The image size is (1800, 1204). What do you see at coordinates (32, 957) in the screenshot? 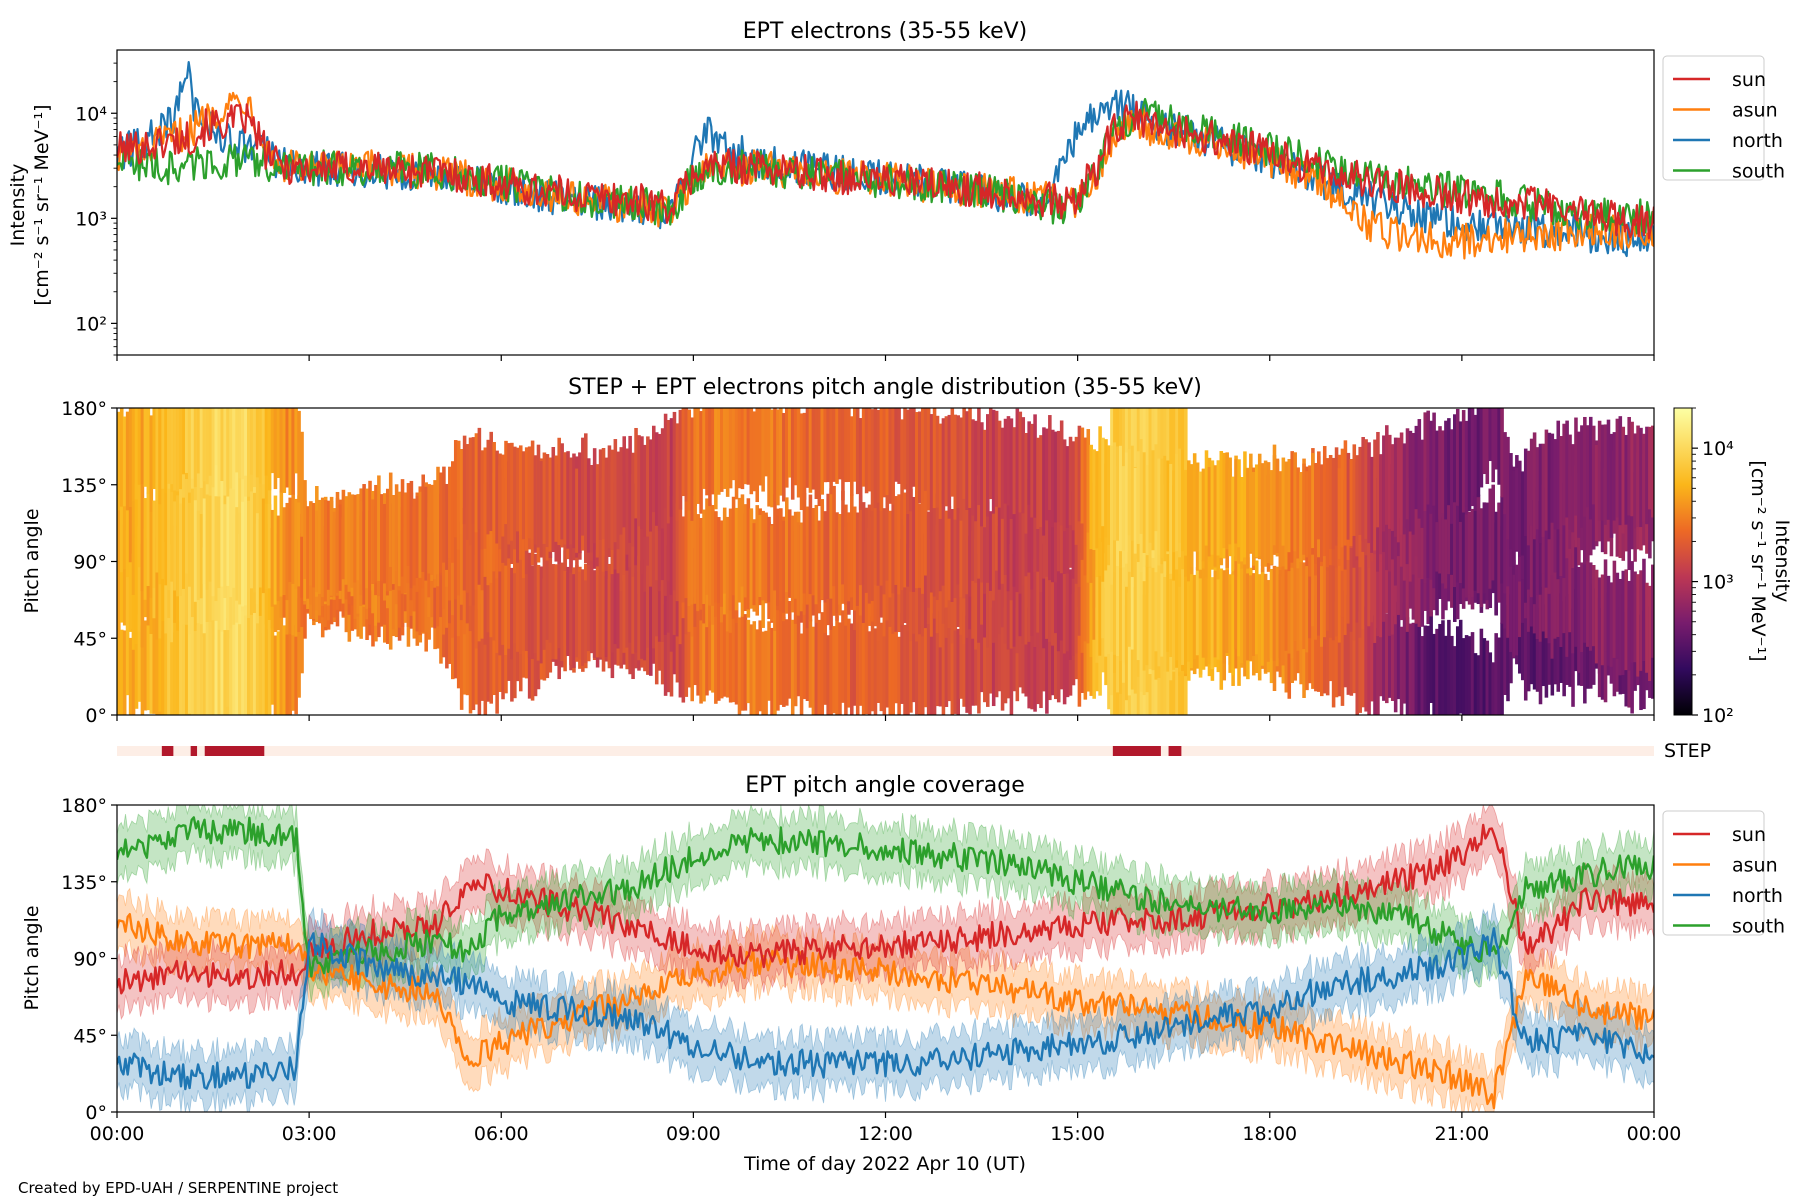
I see `panel4-ylabel: Pitch angle` at bounding box center [32, 957].